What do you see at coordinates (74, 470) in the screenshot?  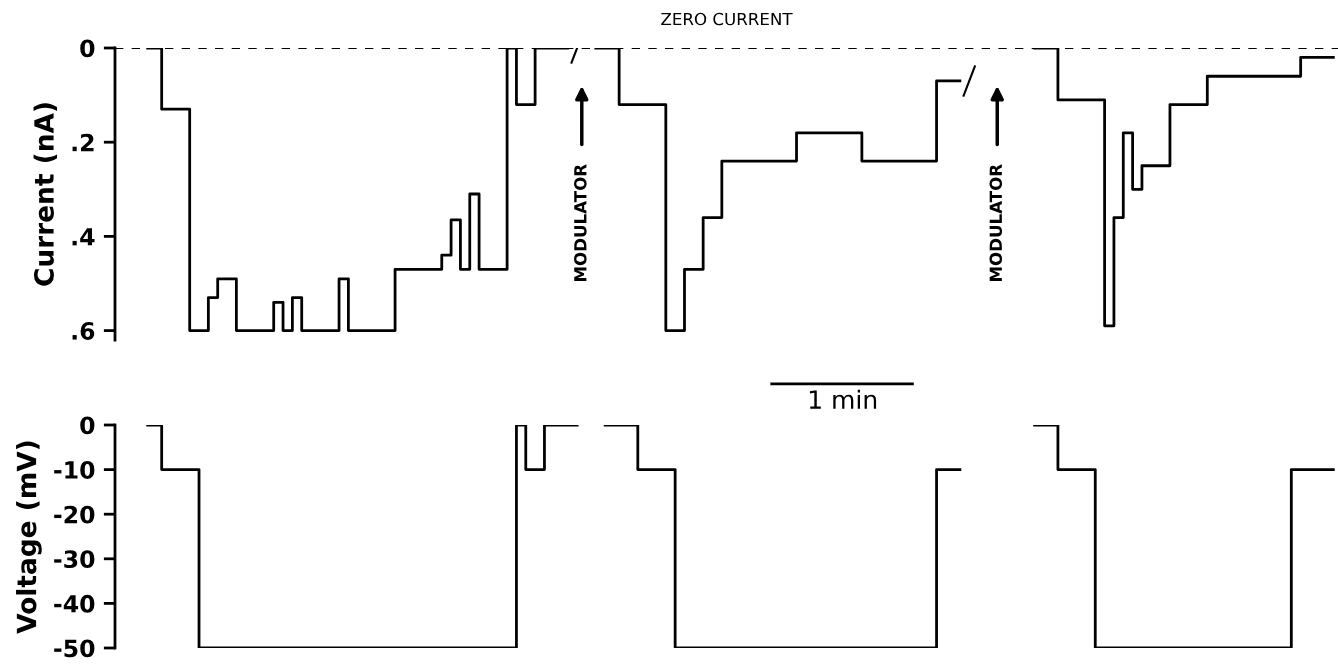 I see `y-tick-label: -10` at bounding box center [74, 470].